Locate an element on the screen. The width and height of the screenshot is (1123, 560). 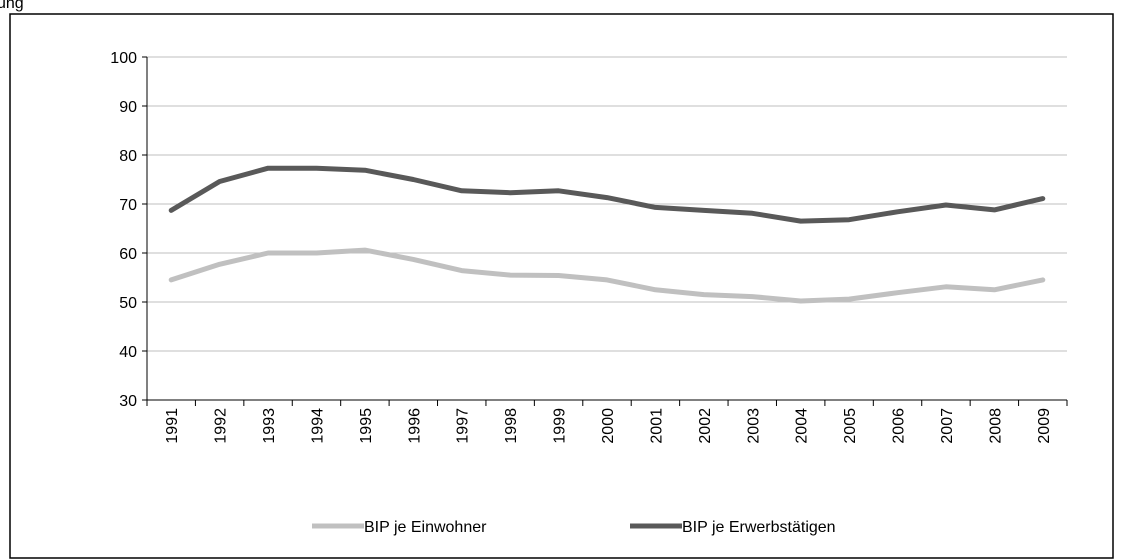
header-partial-text: ung is located at coordinates (12, 6).